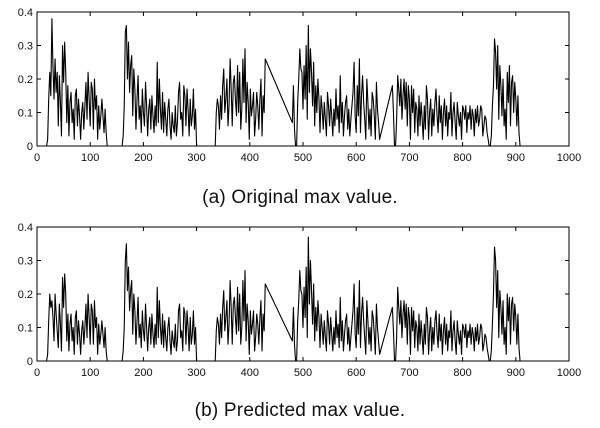 The image size is (600, 428). Describe the element at coordinates (300, 410) in the screenshot. I see `caption-predicted: (b) Predicted max value.` at that location.